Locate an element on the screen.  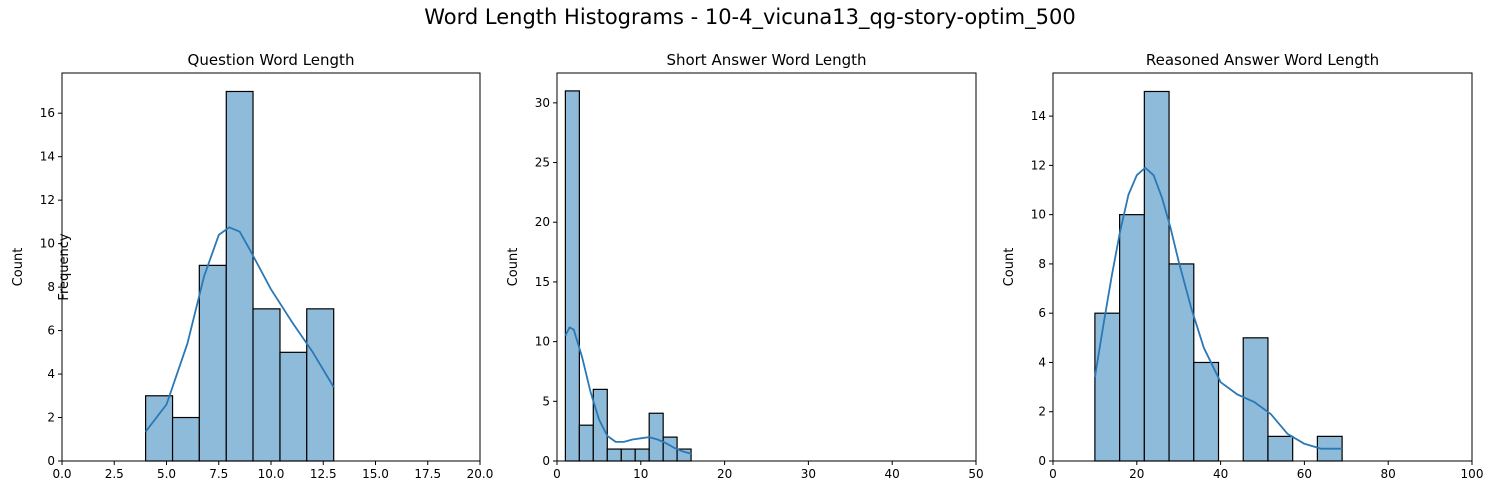
subplot-title: Question Word Length is located at coordinates (271, 60).